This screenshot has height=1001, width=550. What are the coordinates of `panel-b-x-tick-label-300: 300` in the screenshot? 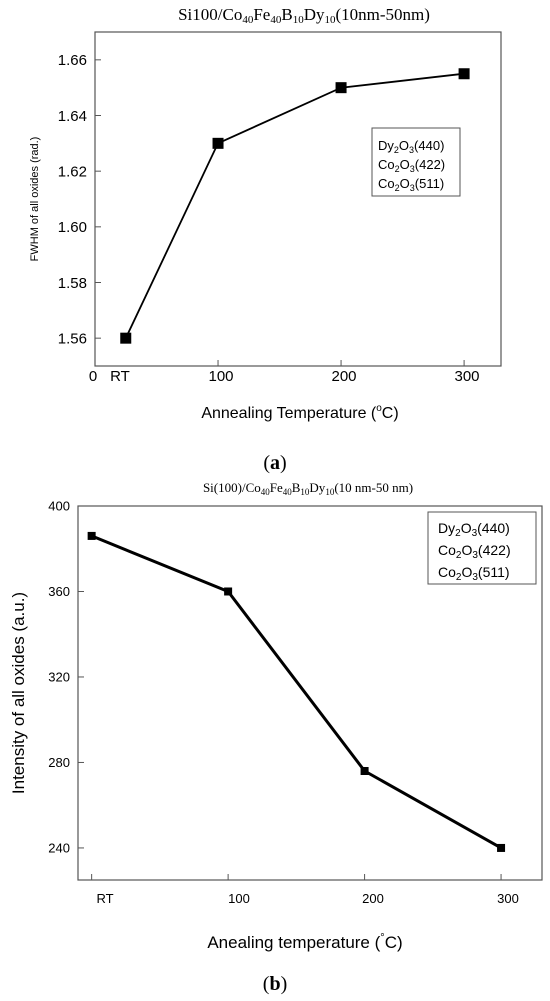 It's located at (508, 898).